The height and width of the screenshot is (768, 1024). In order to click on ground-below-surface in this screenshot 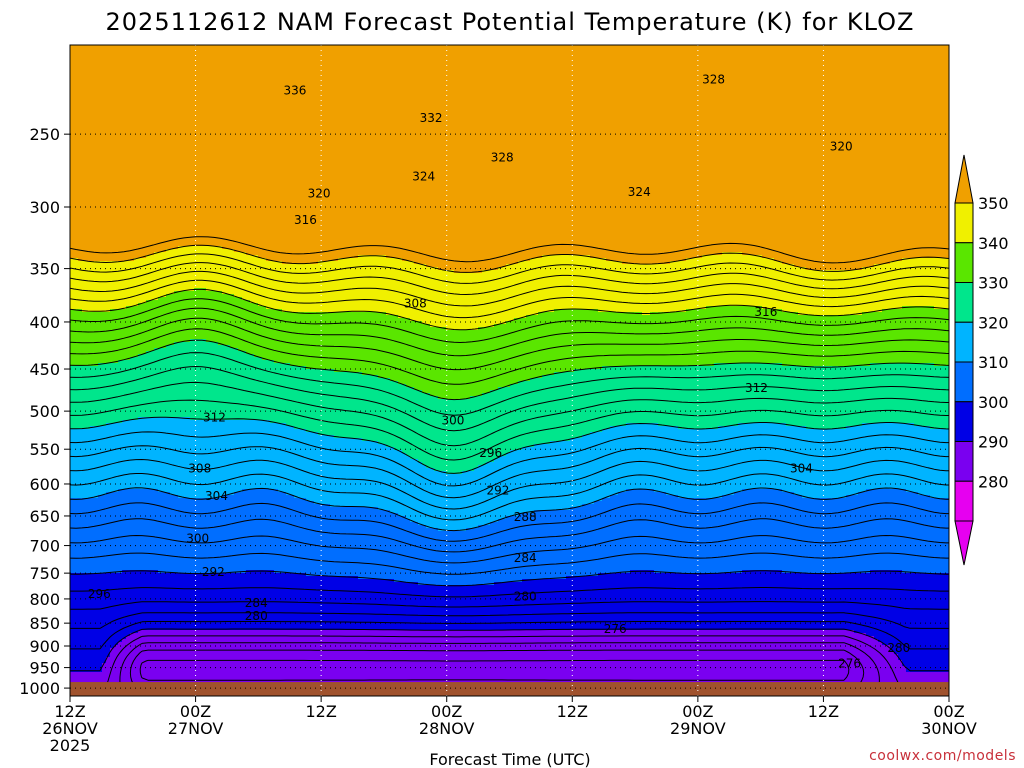, I will do `click(509, 689)`.